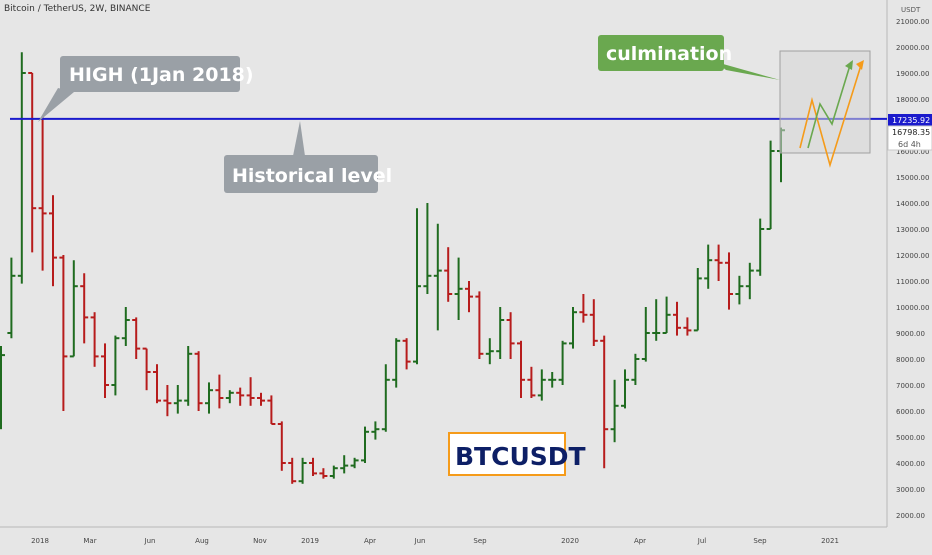 This screenshot has height=555, width=932. What do you see at coordinates (910, 360) in the screenshot?
I see `y-tick-label: 8000.00` at bounding box center [910, 360].